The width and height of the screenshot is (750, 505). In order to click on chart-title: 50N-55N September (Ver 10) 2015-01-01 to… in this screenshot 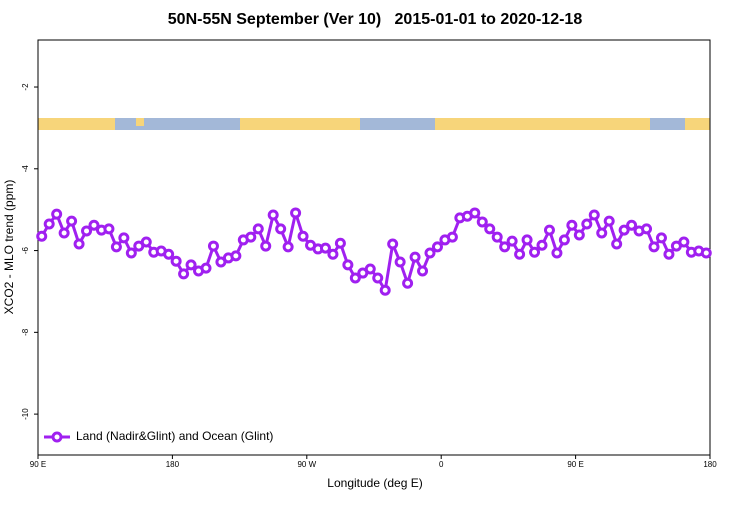, I will do `click(375, 19)`.